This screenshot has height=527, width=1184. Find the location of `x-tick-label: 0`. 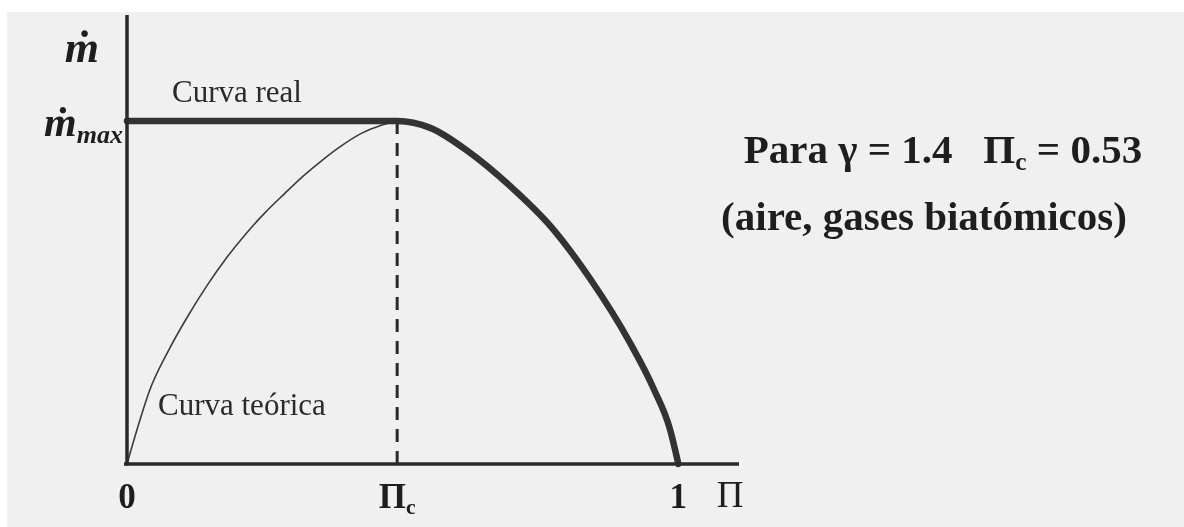

x-tick-label: 0 is located at coordinates (127, 496).